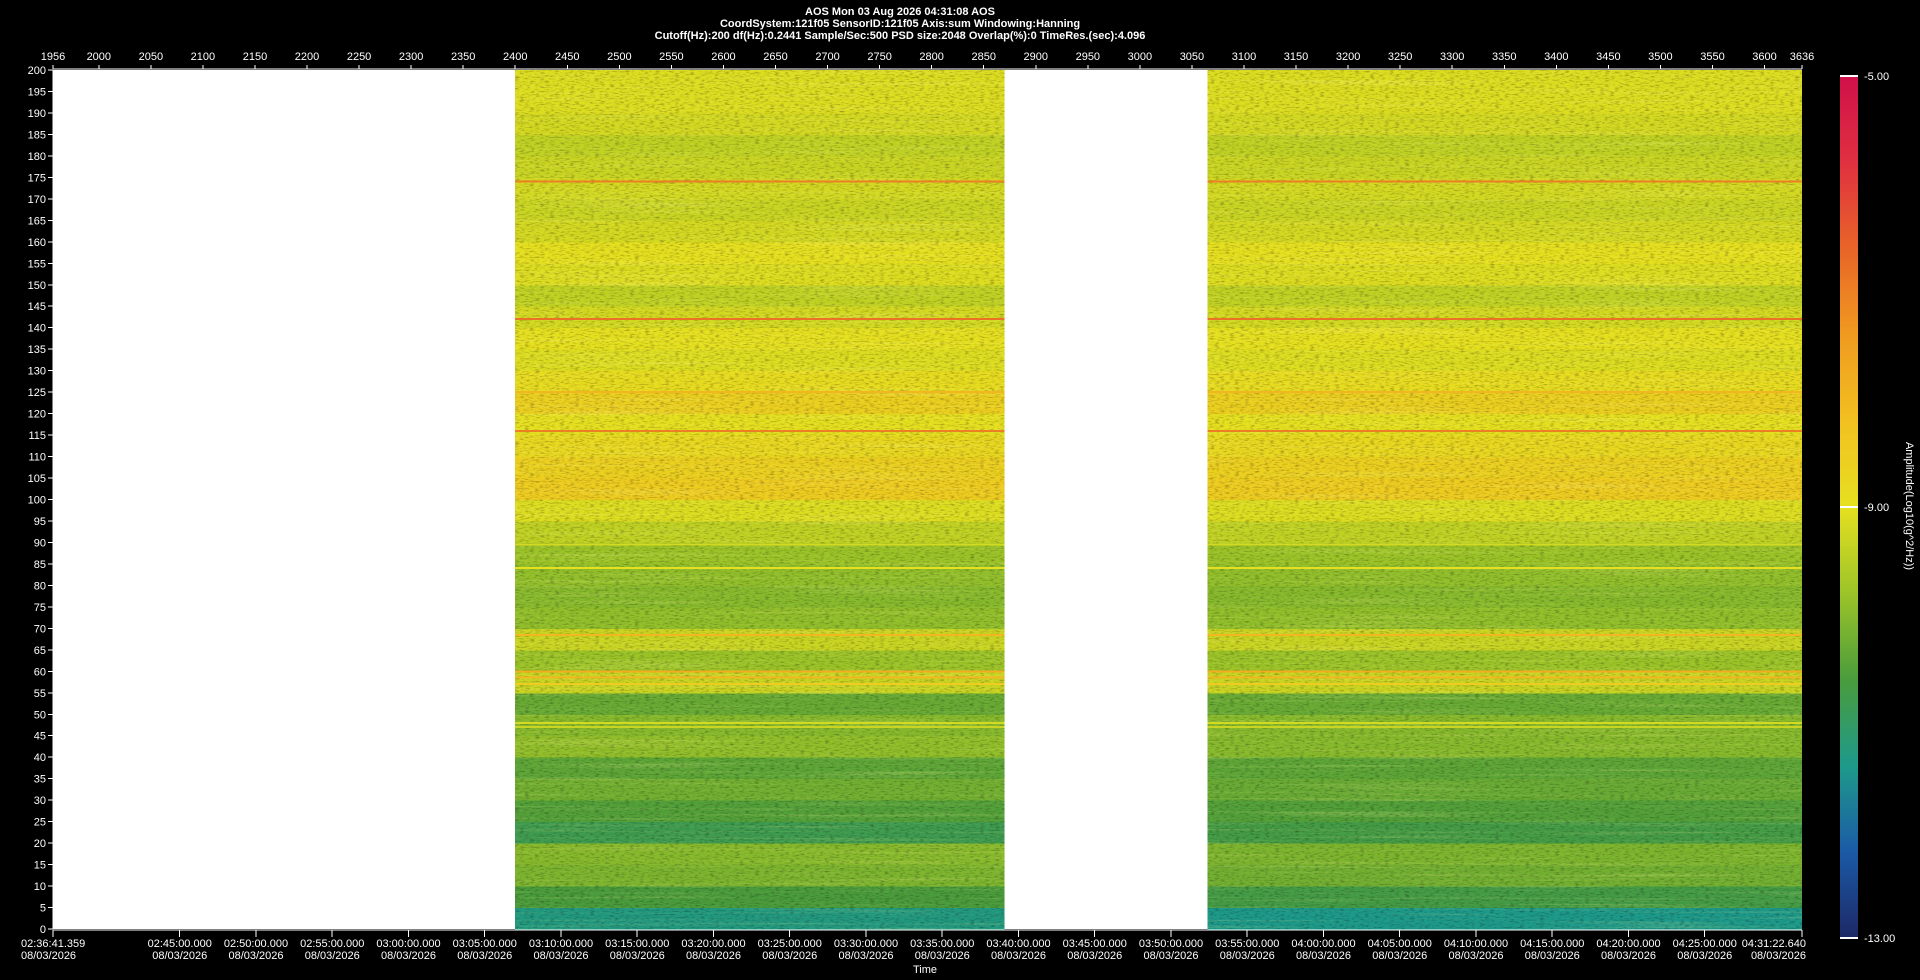 This screenshot has width=1920, height=980. Describe the element at coordinates (925, 970) in the screenshot. I see `x-axis-label: Time` at that location.